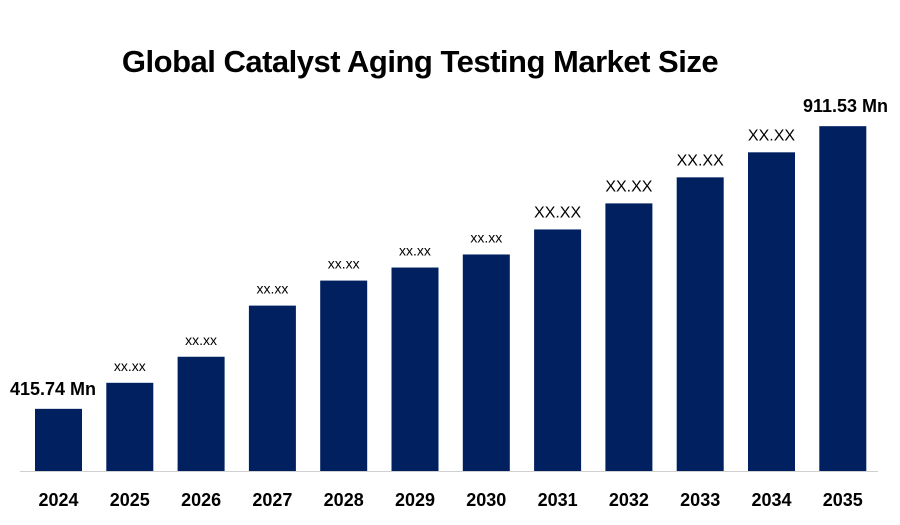 This screenshot has height=525, width=900. Describe the element at coordinates (415, 500) in the screenshot. I see `x-tick-label: 2029` at that location.